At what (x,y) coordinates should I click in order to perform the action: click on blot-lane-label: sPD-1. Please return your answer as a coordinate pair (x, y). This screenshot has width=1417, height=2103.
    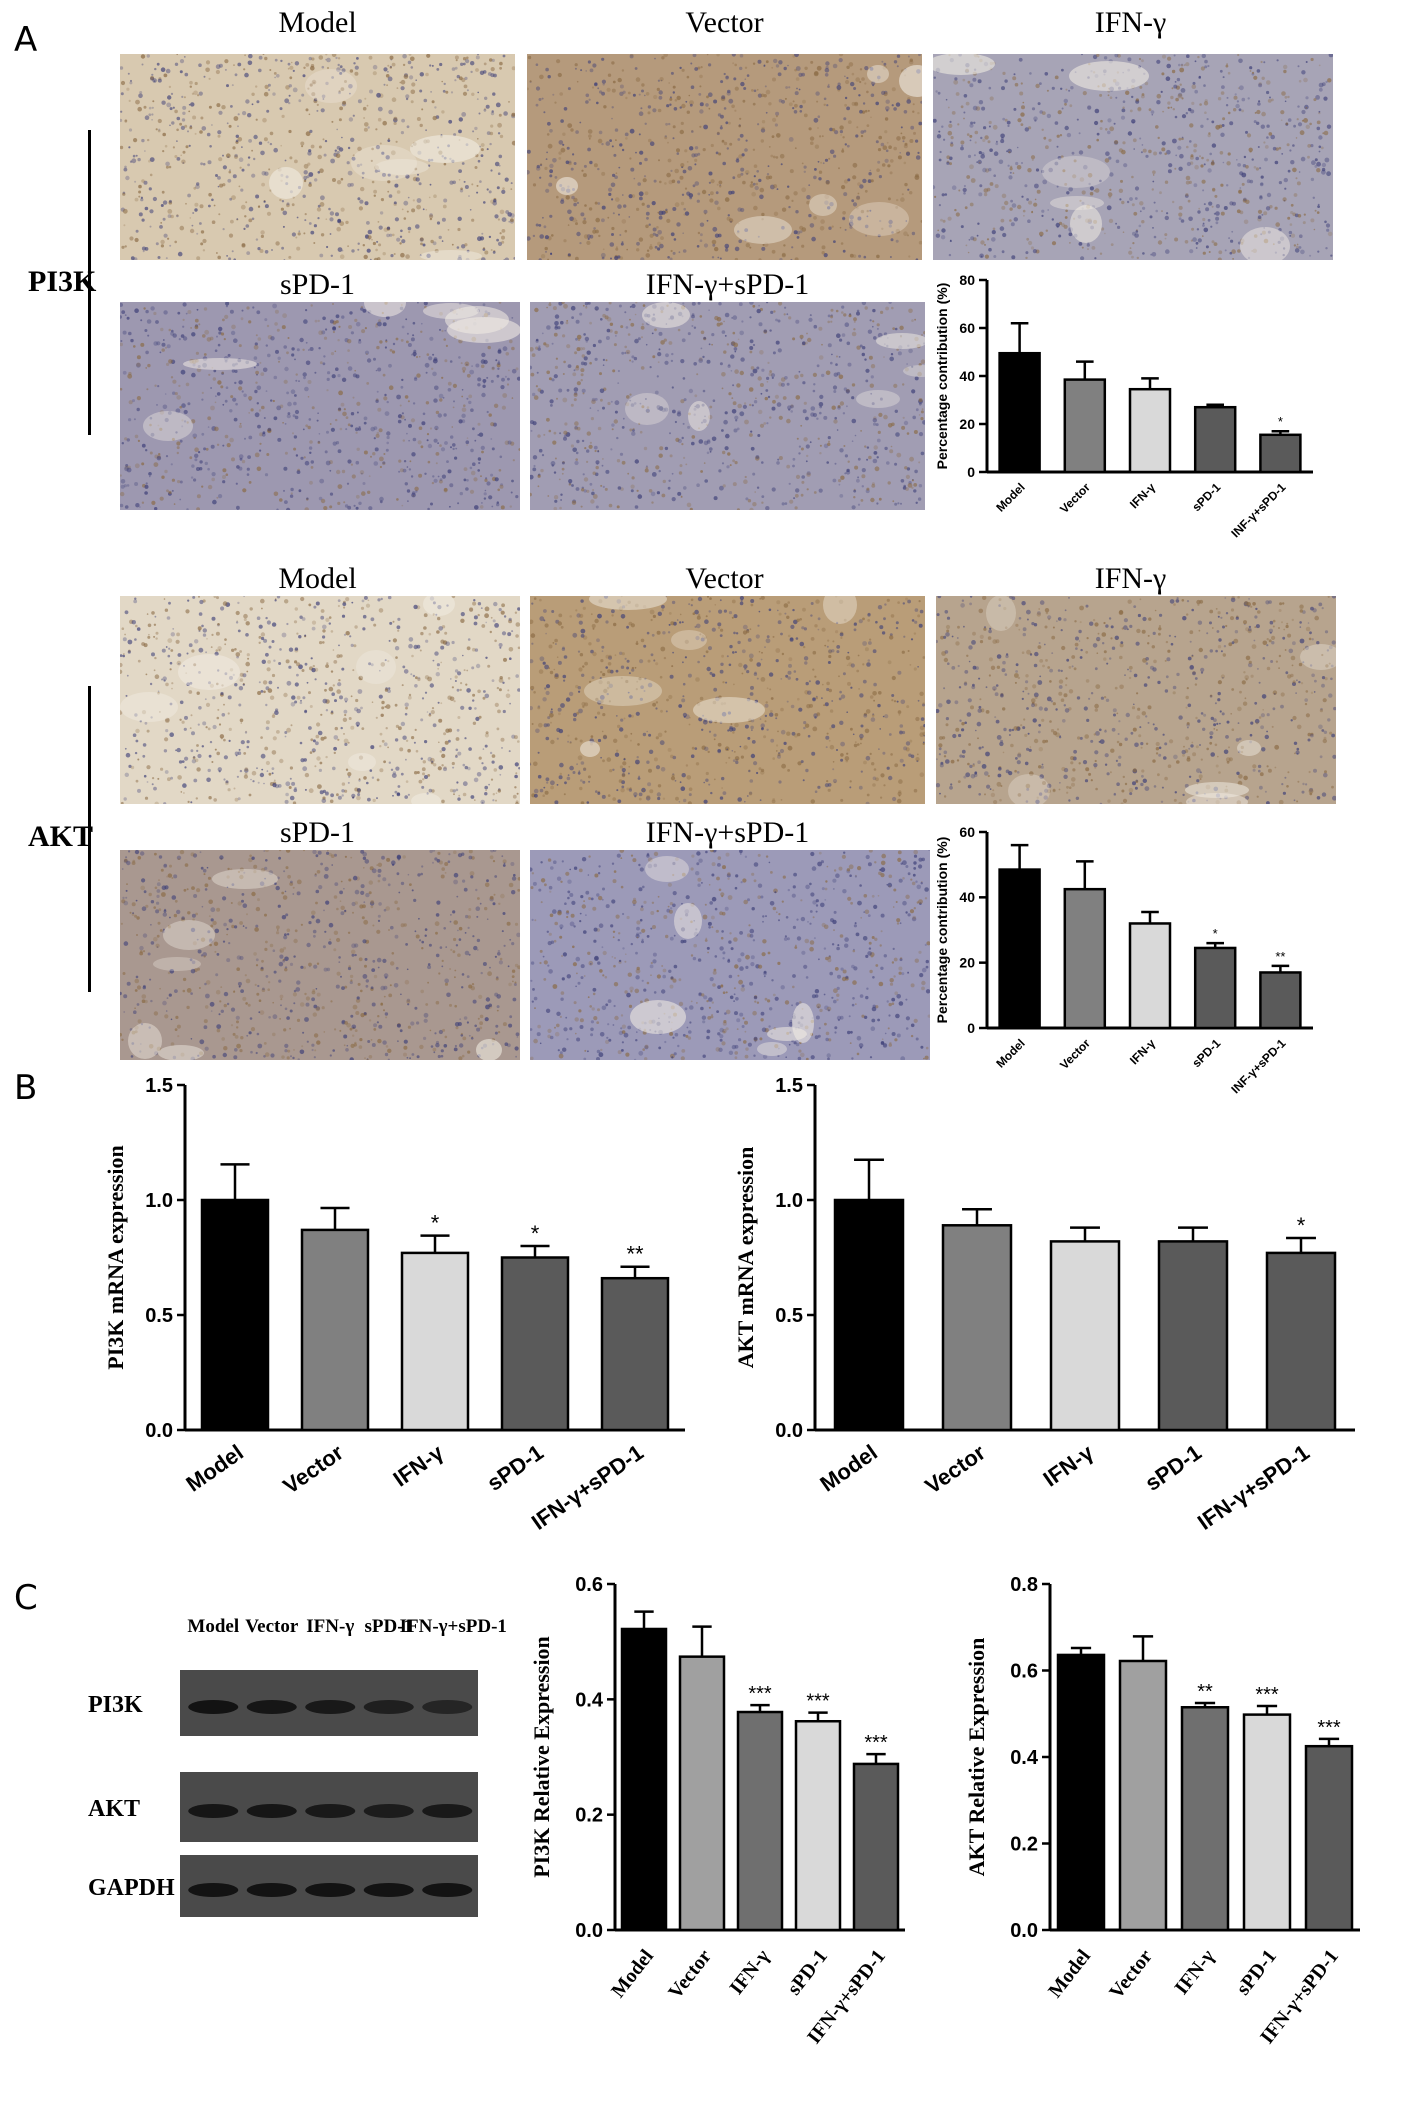
    Looking at the image, I should click on (388, 1626).